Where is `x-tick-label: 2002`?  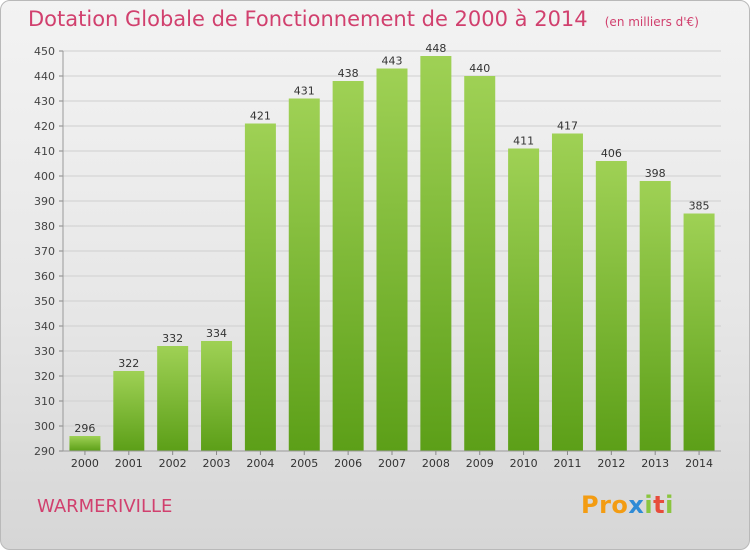
x-tick-label: 2002 is located at coordinates (173, 463).